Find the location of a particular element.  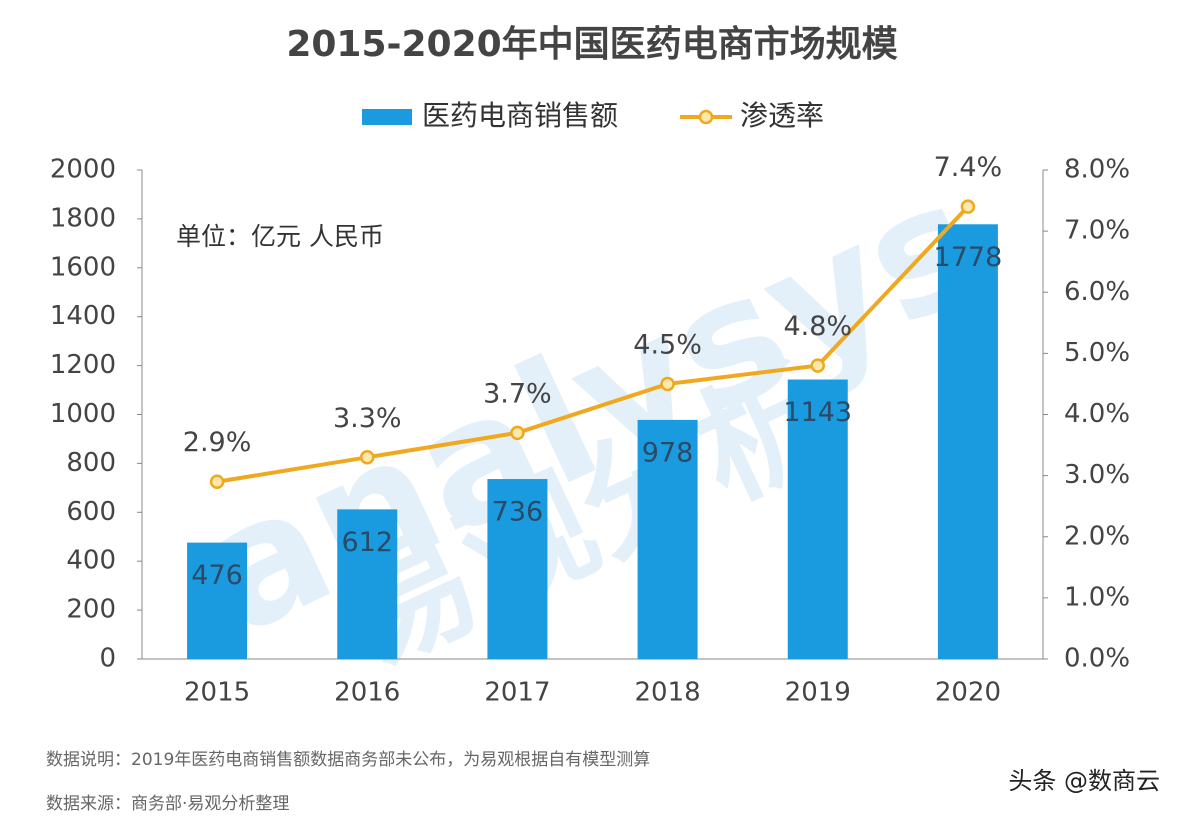

y-tick-label: 1600 is located at coordinates (83, 267).